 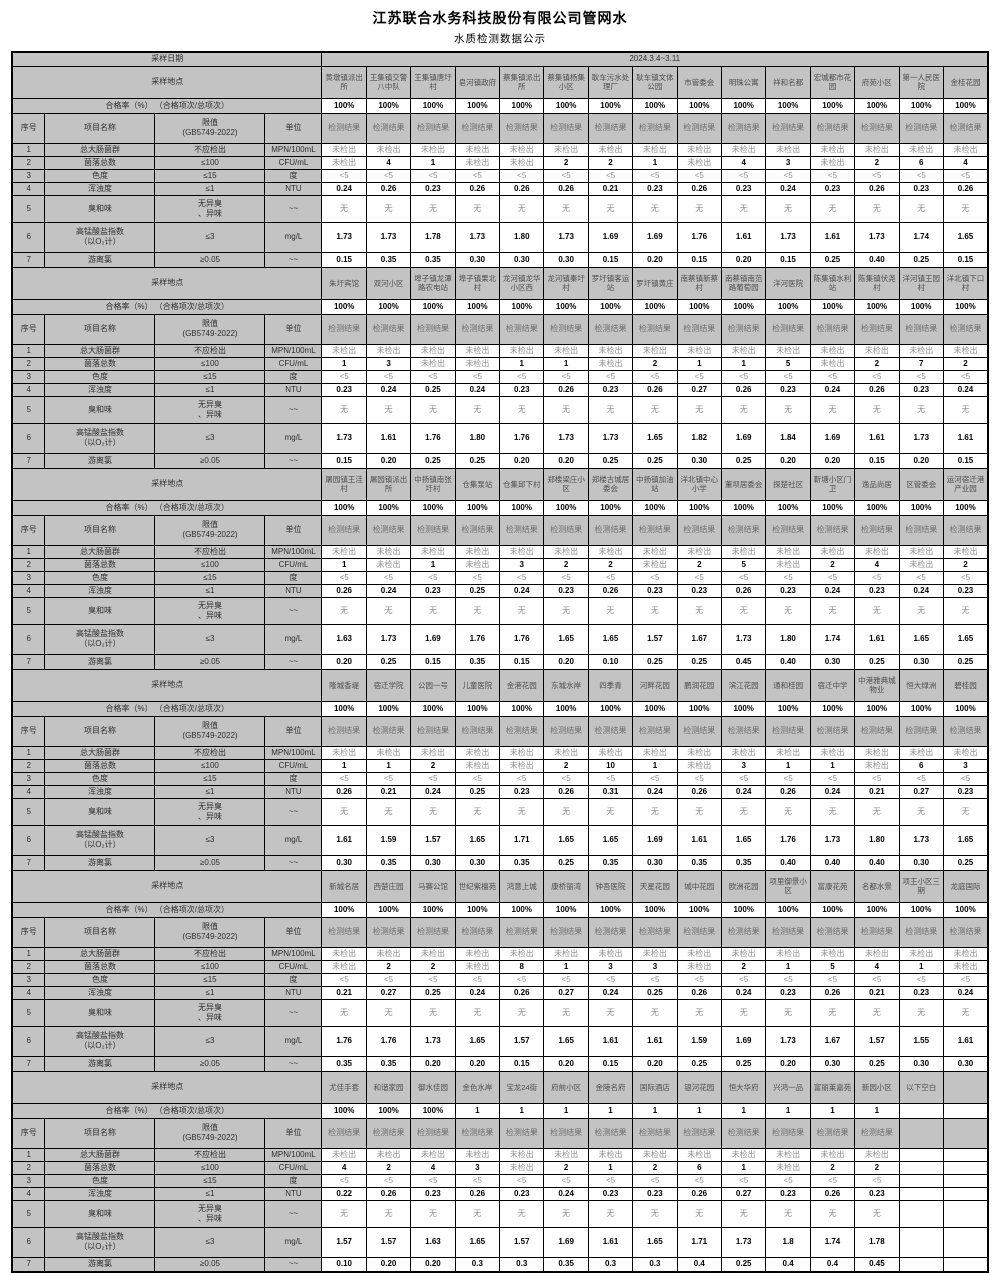 I want to click on pass-rate-cell: 1, so click(x=832, y=1110).